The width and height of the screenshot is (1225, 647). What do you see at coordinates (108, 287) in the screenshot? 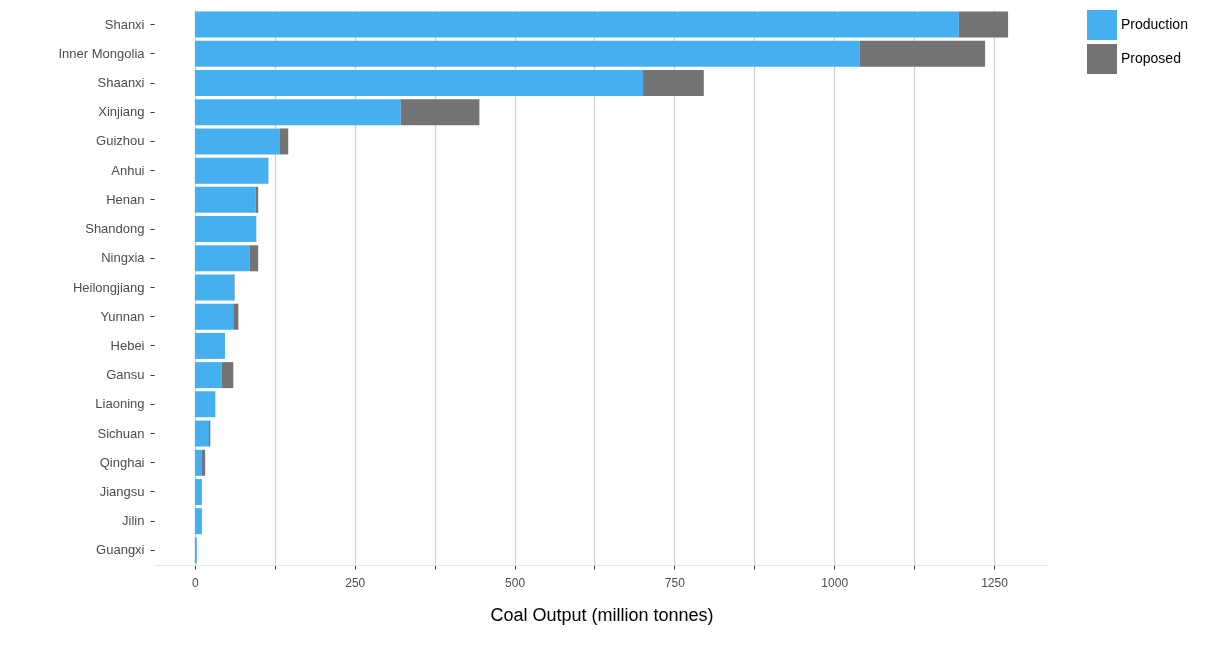
I see `y-tick-label: Heilongjiang` at bounding box center [108, 287].